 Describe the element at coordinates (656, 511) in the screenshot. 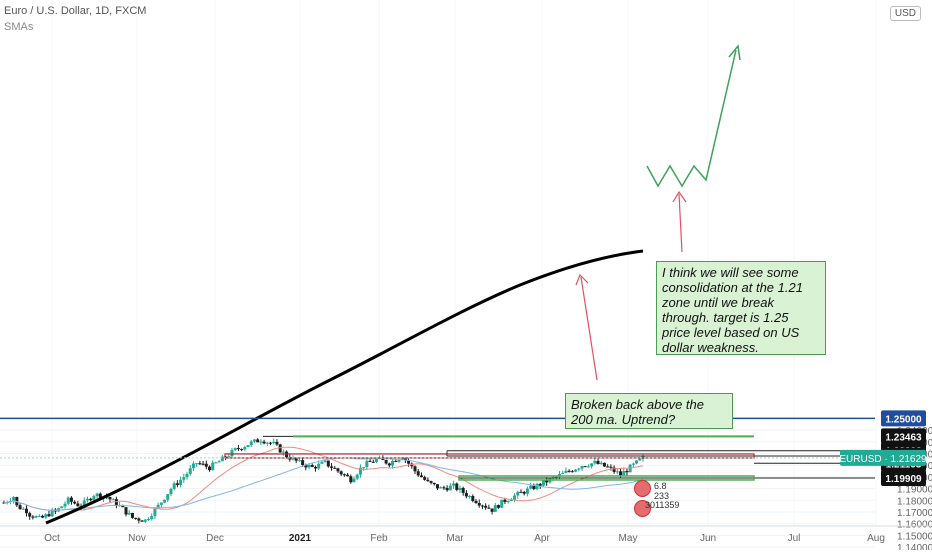

I see `event-marker-2: 3011359` at that location.